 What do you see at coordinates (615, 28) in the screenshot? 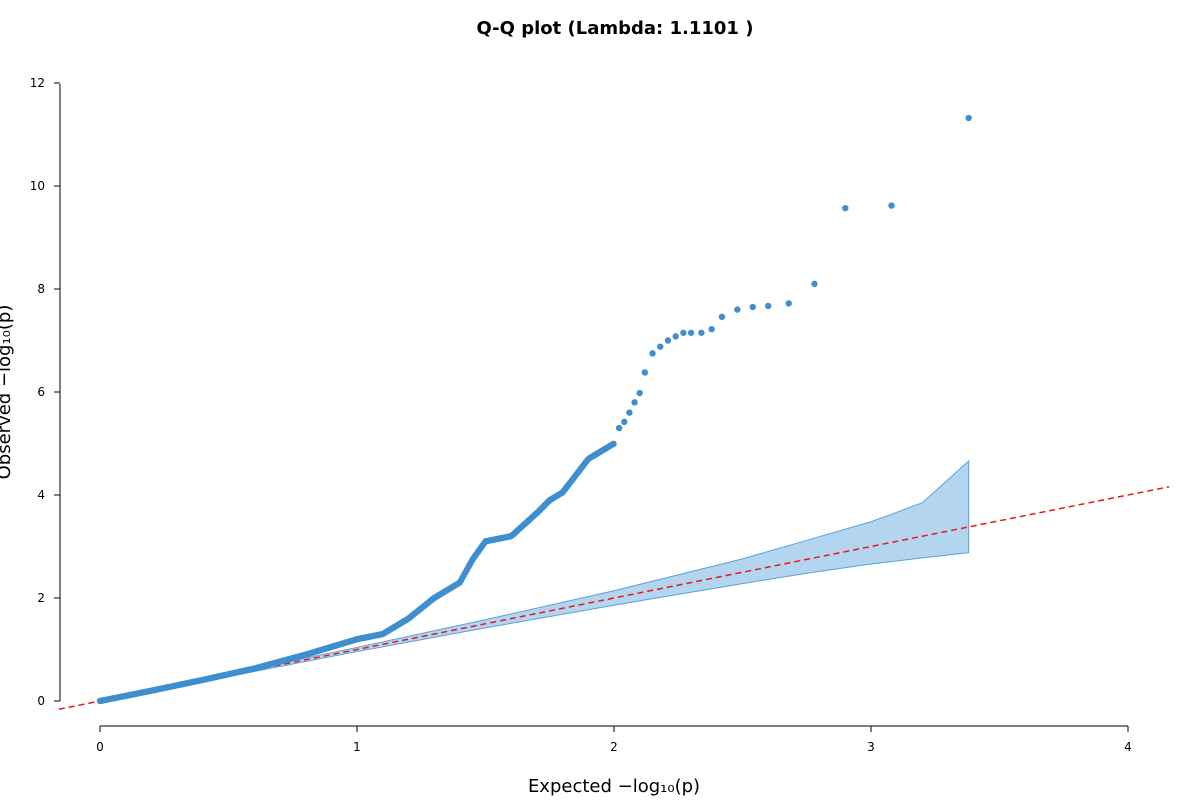
I see `chart-title: Q-Q plot (Lambda: 1.1101 )` at bounding box center [615, 28].